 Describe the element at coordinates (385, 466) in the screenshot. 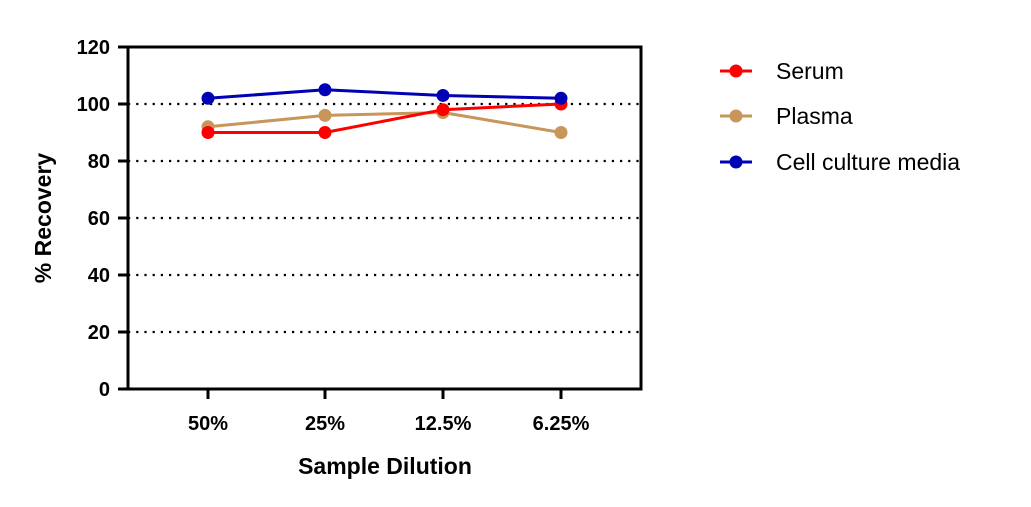

I see `x-axis-title: Sample Dilution` at that location.